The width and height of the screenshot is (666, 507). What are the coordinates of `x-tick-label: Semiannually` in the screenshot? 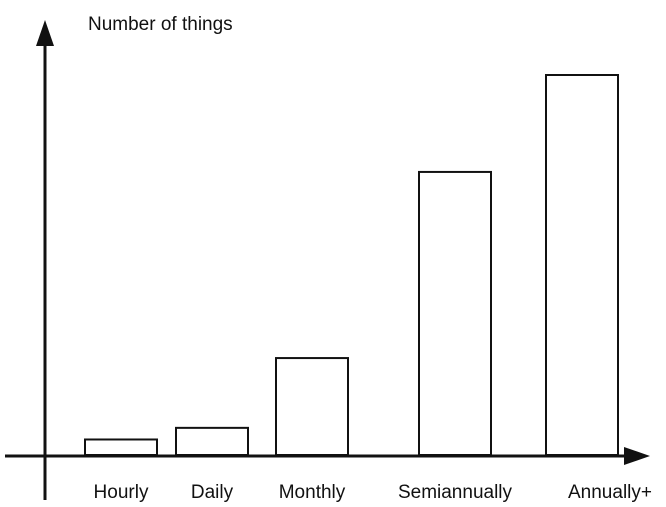 It's located at (455, 492).